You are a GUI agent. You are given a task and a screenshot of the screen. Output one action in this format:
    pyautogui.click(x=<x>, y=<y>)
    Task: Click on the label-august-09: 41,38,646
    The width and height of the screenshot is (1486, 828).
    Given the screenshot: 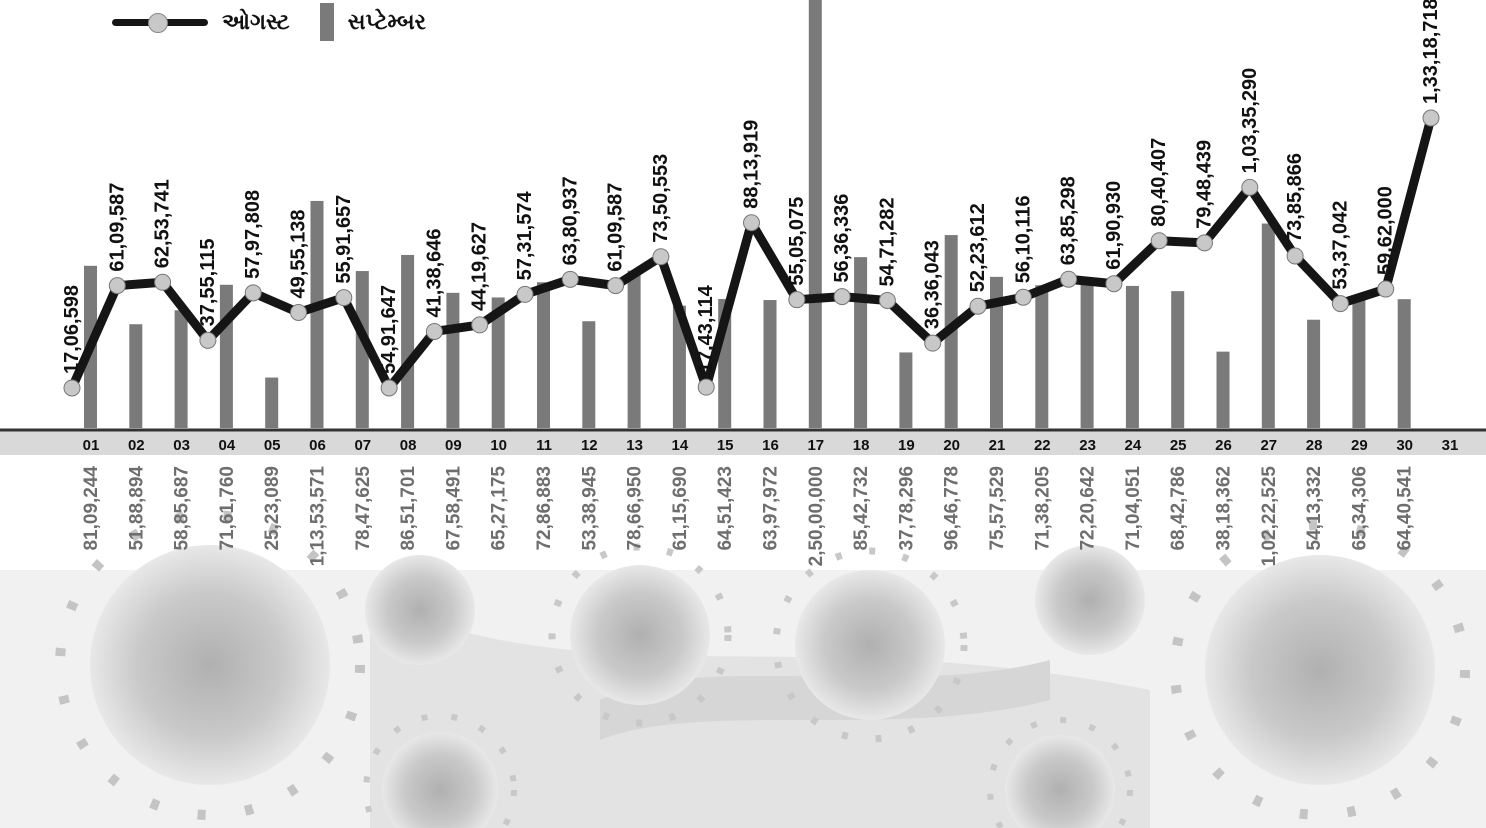 What is the action you would take?
    pyautogui.click(x=434, y=272)
    